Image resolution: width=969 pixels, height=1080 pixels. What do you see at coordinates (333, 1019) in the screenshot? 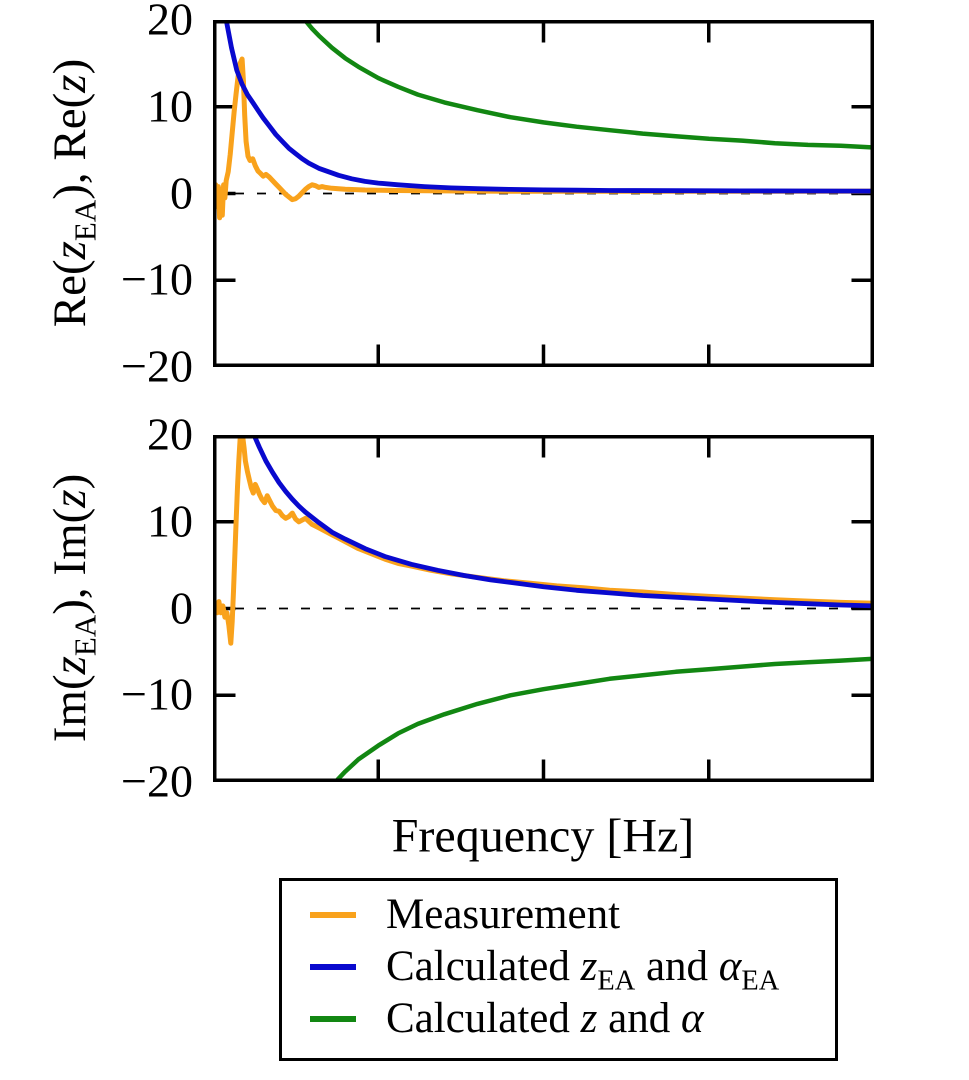
I see `legend-swatch-calculated-z` at bounding box center [333, 1019].